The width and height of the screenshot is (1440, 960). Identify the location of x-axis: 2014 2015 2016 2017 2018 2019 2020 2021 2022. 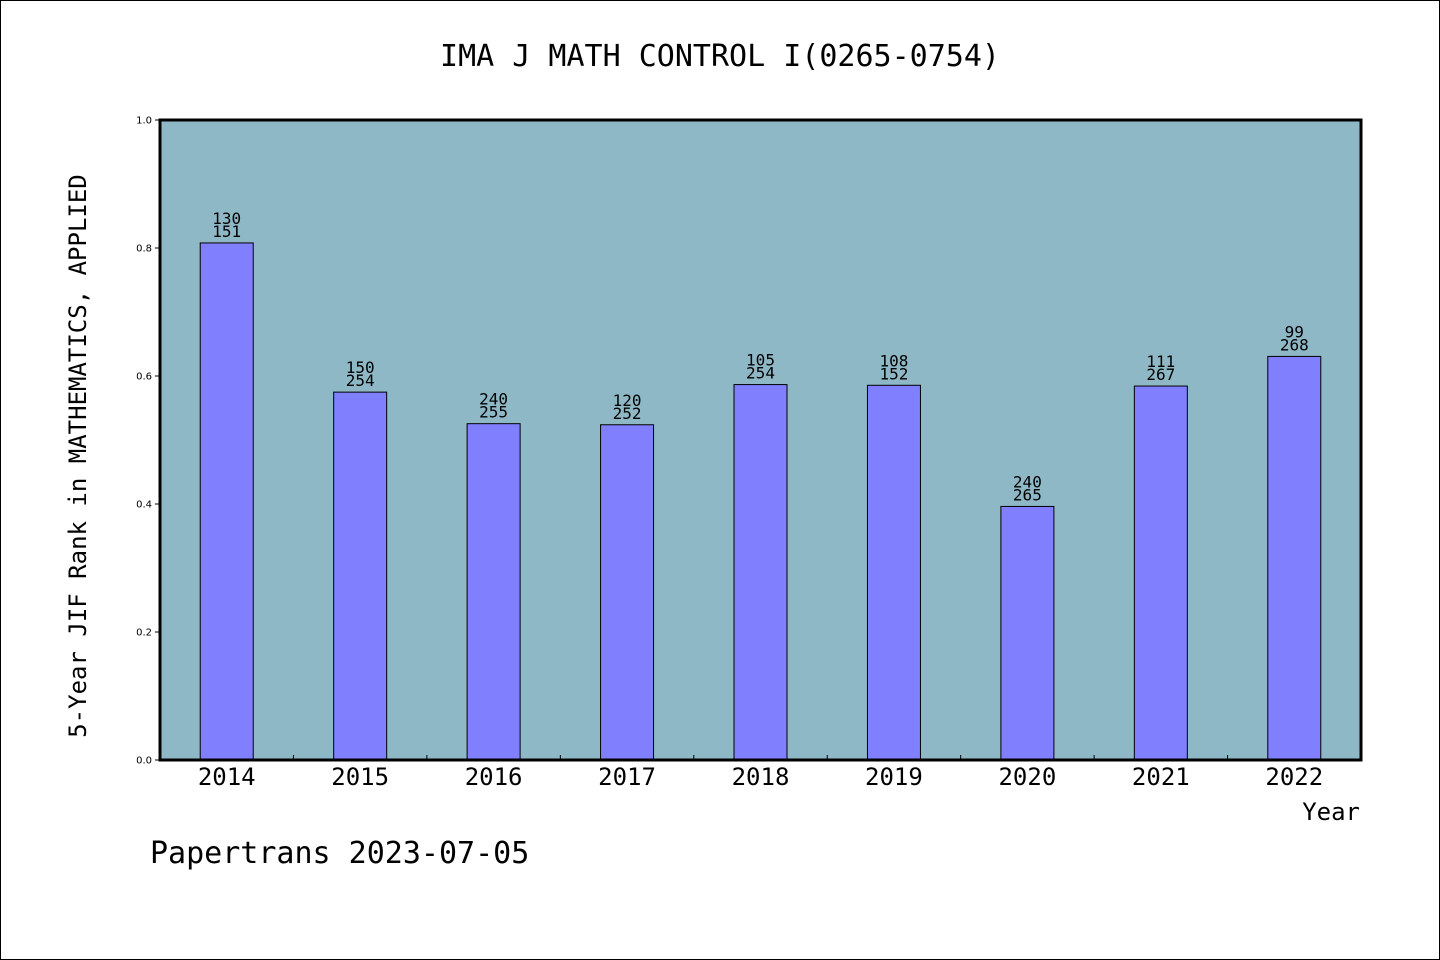
(760, 773).